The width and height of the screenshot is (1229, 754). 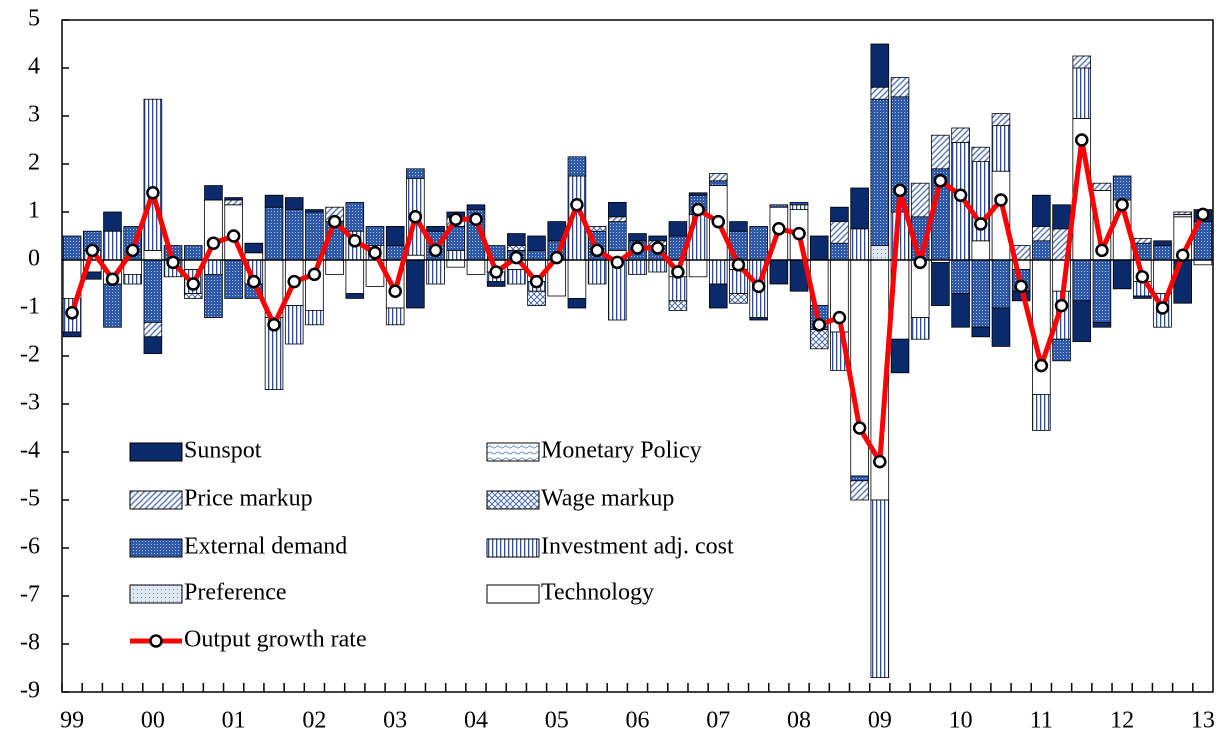 What do you see at coordinates (1122, 721) in the screenshot?
I see `x-tick-label: 12` at bounding box center [1122, 721].